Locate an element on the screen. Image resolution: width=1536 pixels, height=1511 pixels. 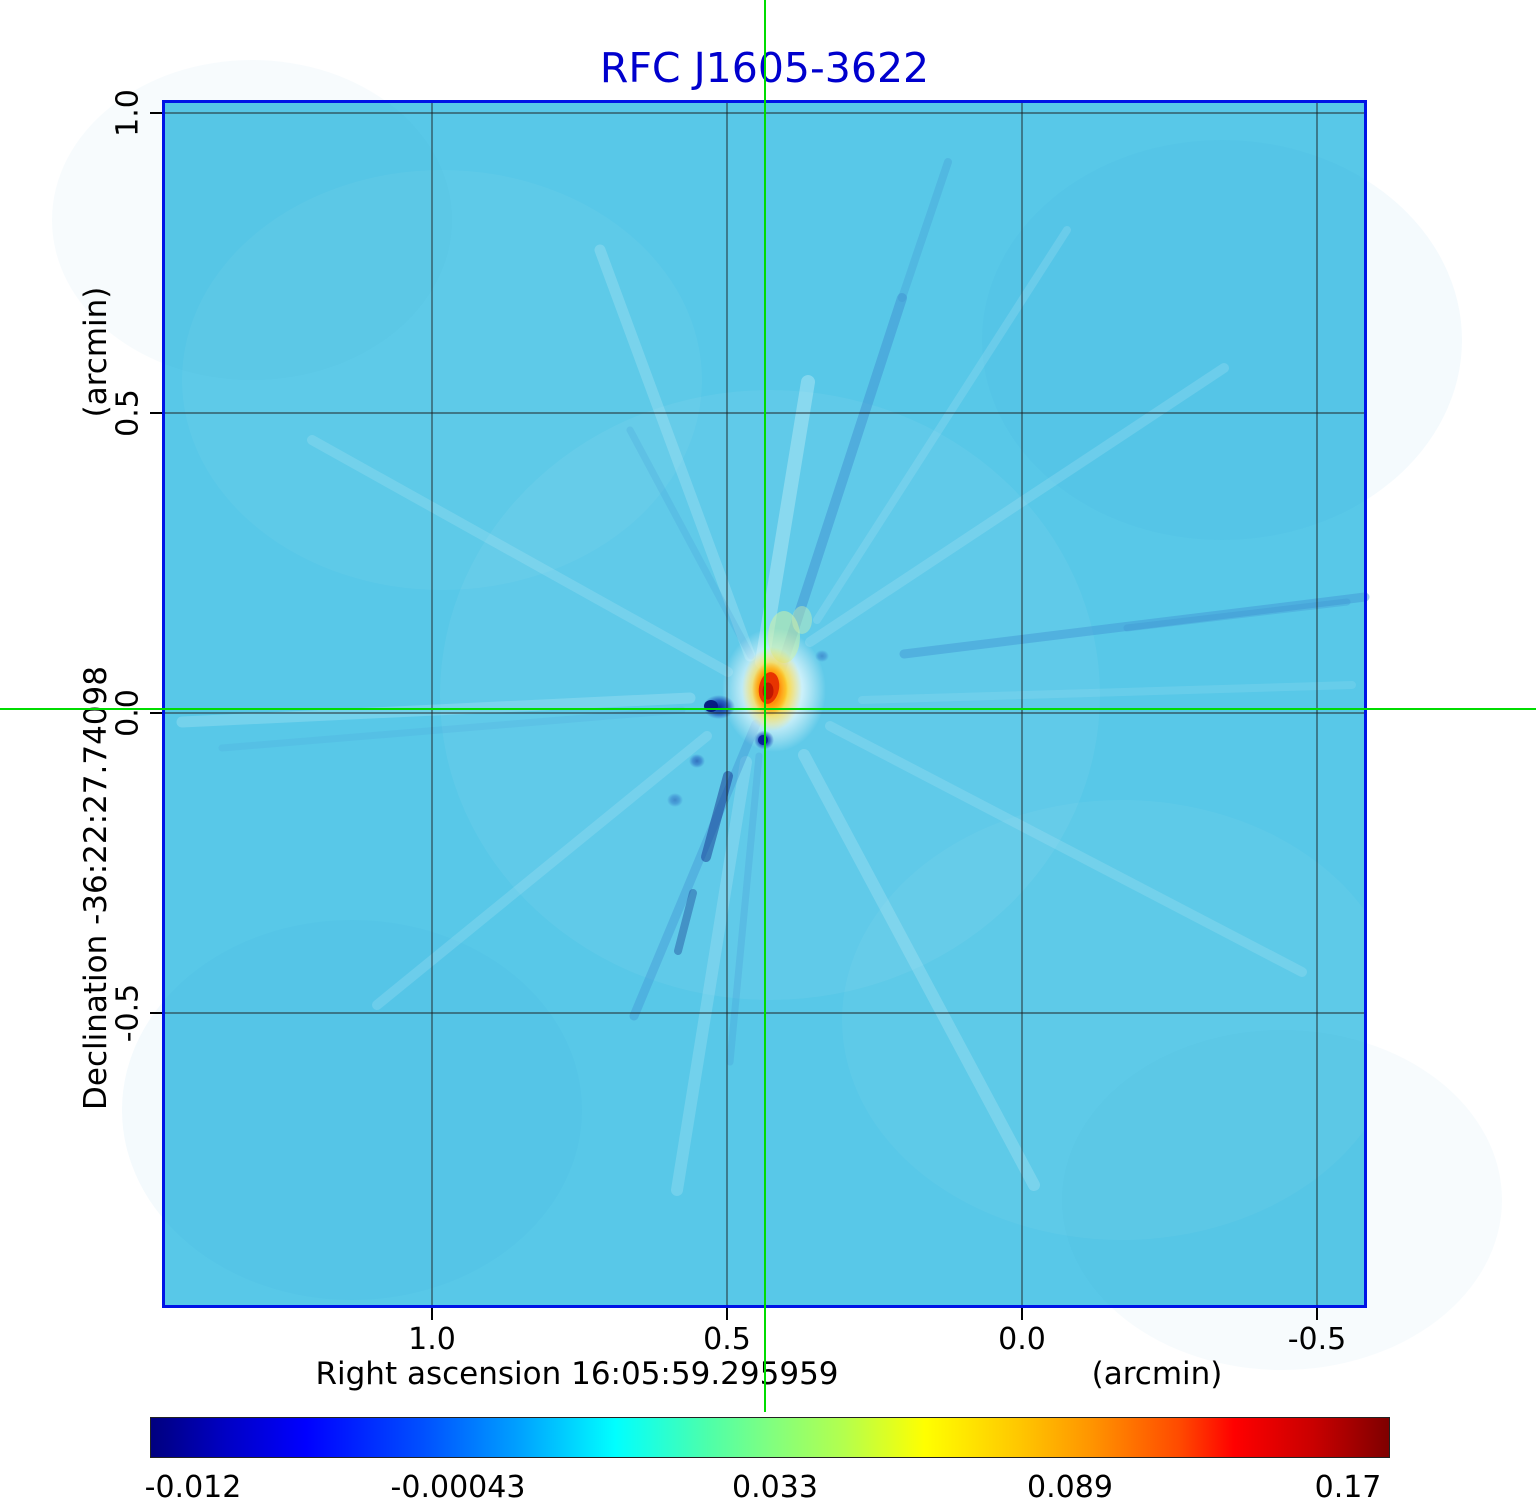
crosshair-vertical-line is located at coordinates (765, 706).